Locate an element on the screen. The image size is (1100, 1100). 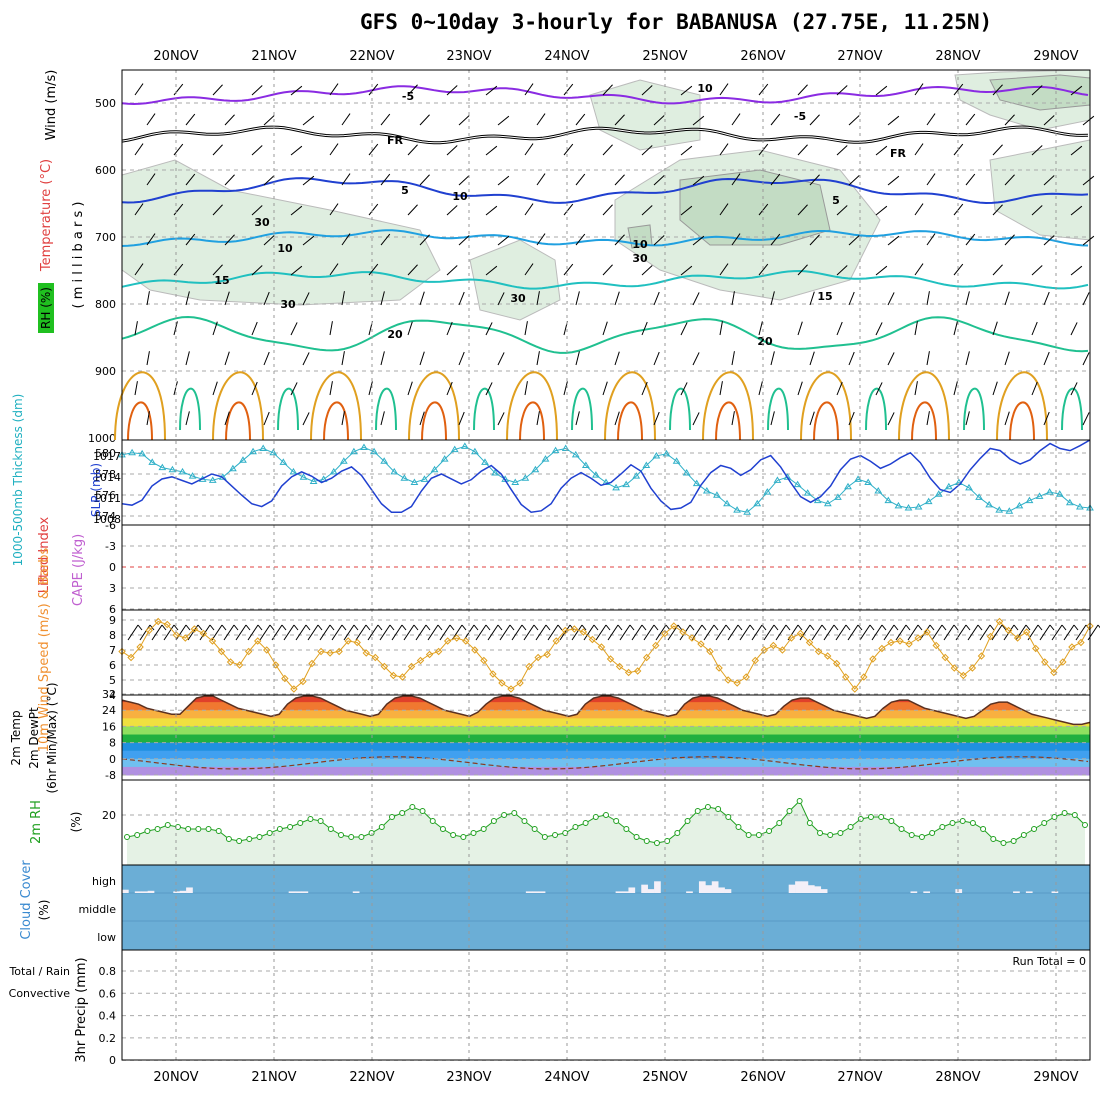
contour-label: 10 is located at coordinates (460, 196).